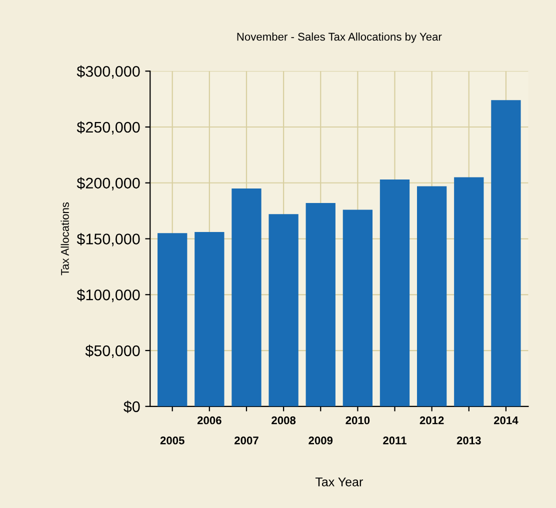 This screenshot has width=556, height=508. What do you see at coordinates (209, 420) in the screenshot?
I see `x-tick-label: 2006` at bounding box center [209, 420].